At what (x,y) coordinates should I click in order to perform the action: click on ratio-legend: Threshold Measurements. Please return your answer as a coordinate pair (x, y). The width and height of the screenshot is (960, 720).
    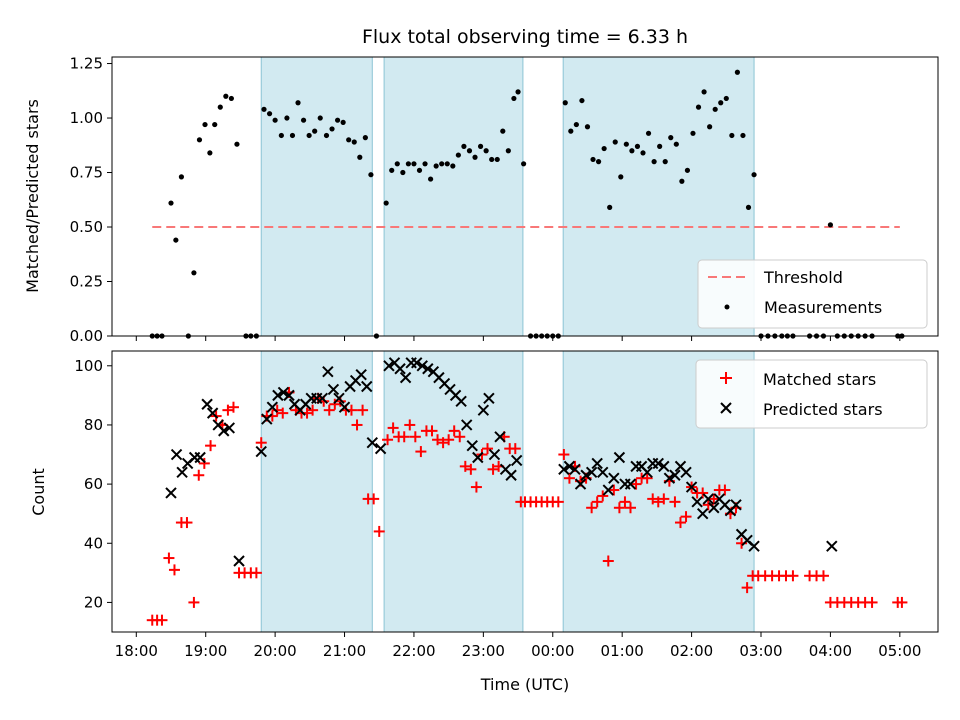
    Looking at the image, I should click on (812, 294).